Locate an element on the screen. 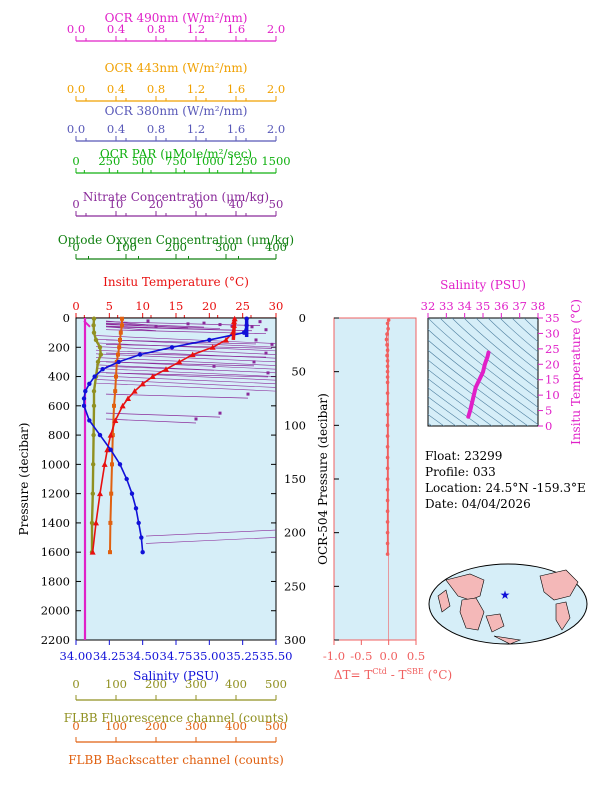 Image resolution: width=598 pixels, height=785 pixels. bottom-axis-label-backscatter: FLBB Backscatter channel (counts) is located at coordinates (176, 760).